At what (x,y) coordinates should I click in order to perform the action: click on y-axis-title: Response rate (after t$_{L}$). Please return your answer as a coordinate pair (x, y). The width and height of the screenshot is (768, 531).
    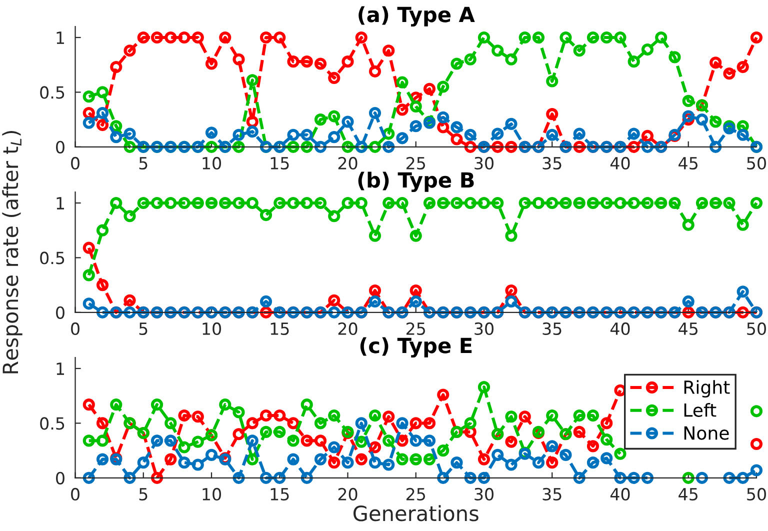
    Looking at the image, I should click on (12, 252).